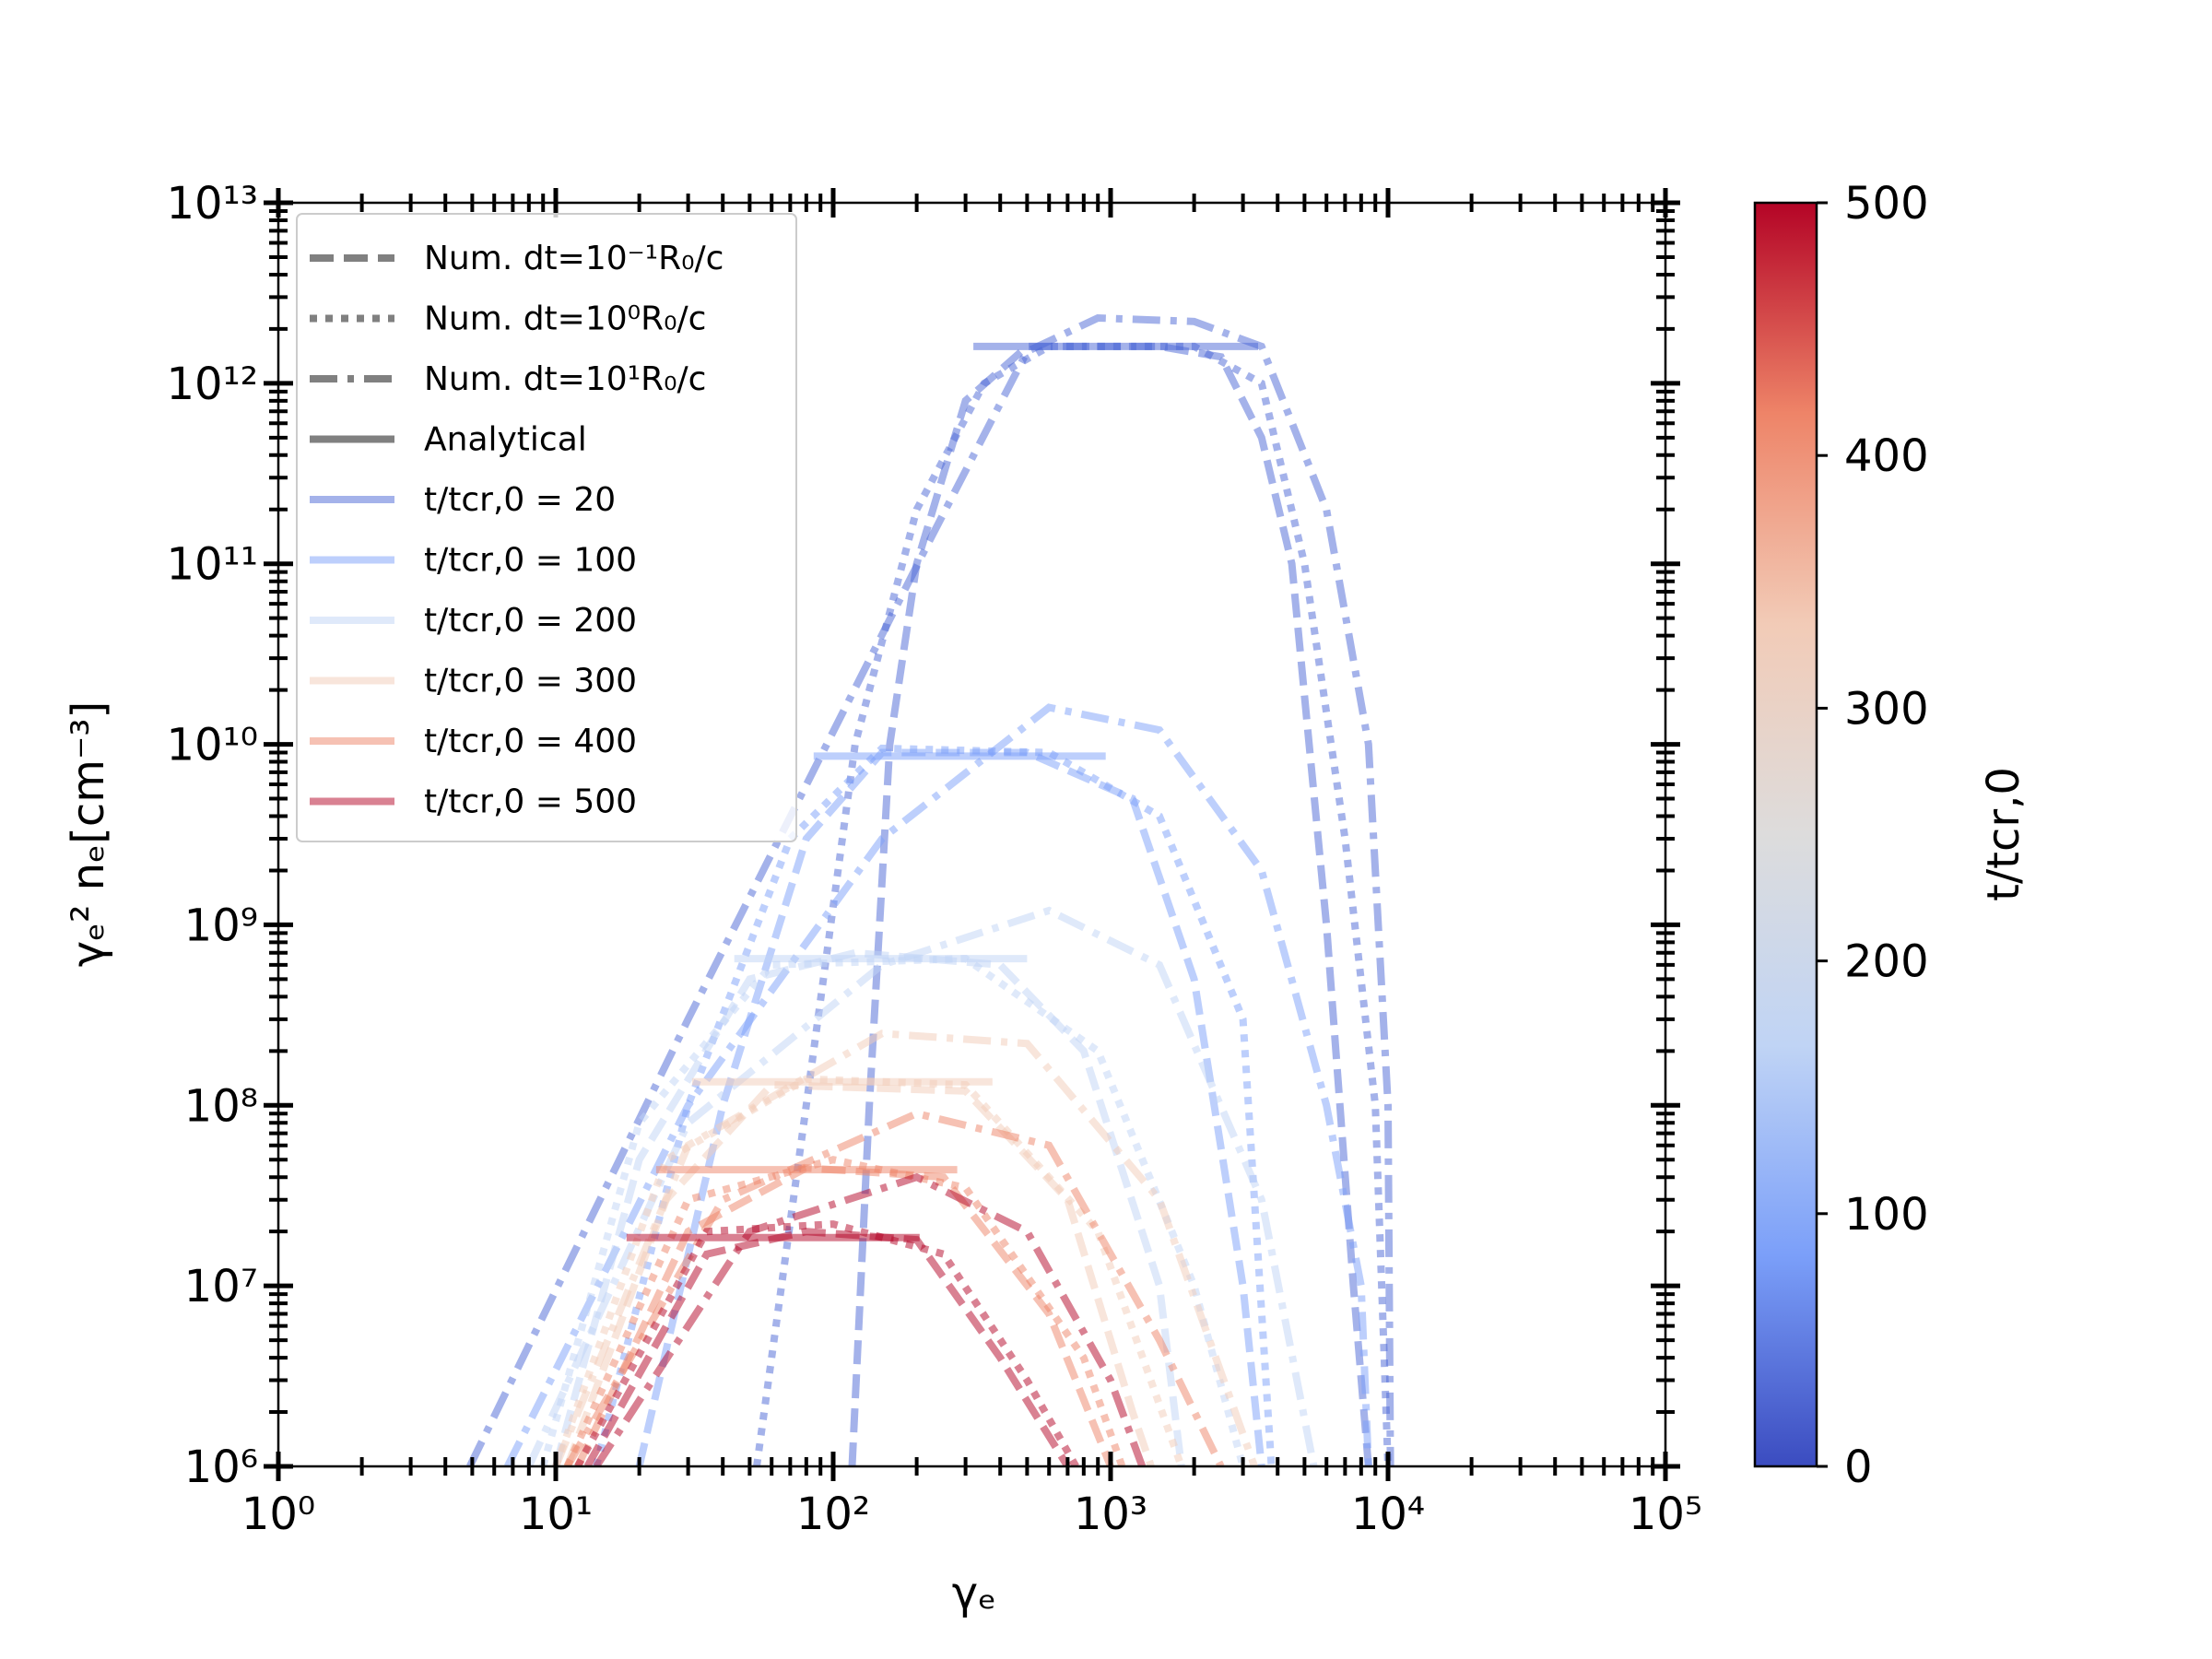 The image size is (2212, 1659). What do you see at coordinates (1388, 1514) in the screenshot?
I see `x-tick-label: 10⁴` at bounding box center [1388, 1514].